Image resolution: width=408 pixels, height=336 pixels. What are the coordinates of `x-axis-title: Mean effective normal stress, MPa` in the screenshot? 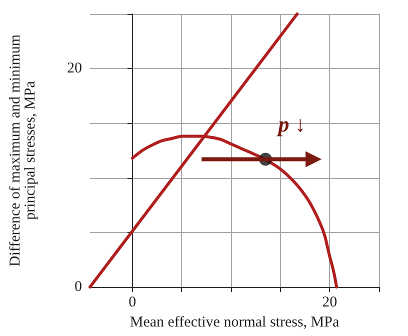 It's located at (235, 322).